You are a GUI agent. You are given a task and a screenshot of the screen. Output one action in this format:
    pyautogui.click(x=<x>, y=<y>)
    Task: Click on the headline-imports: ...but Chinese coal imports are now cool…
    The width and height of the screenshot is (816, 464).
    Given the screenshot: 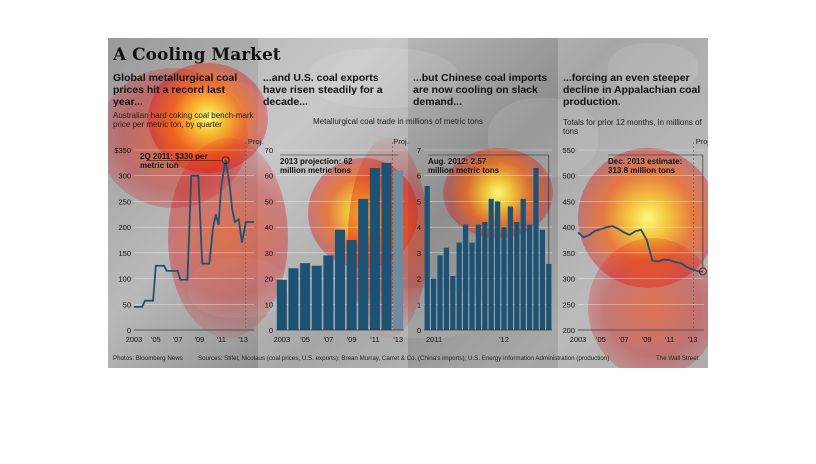 What is the action you would take?
    pyautogui.click(x=480, y=90)
    